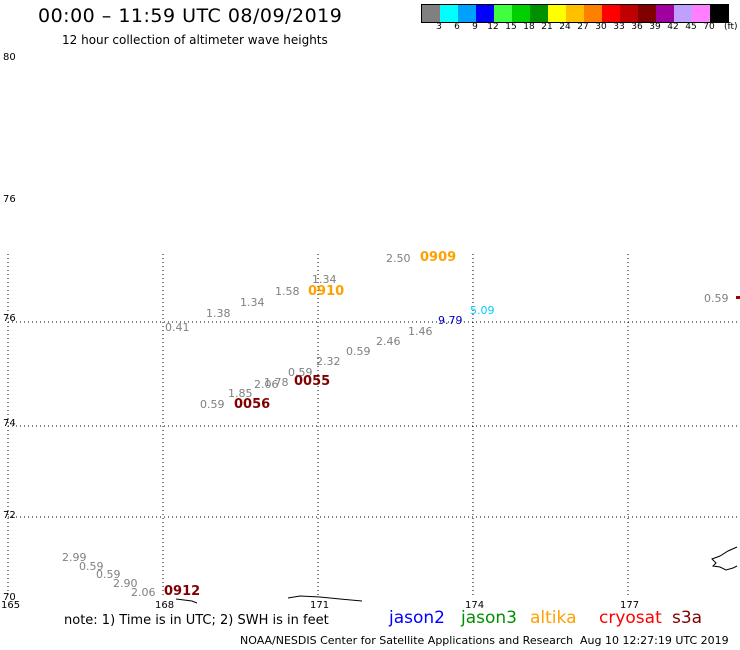 The width and height of the screenshot is (740, 650). I want to click on lat-label-72: 72, so click(9, 515).